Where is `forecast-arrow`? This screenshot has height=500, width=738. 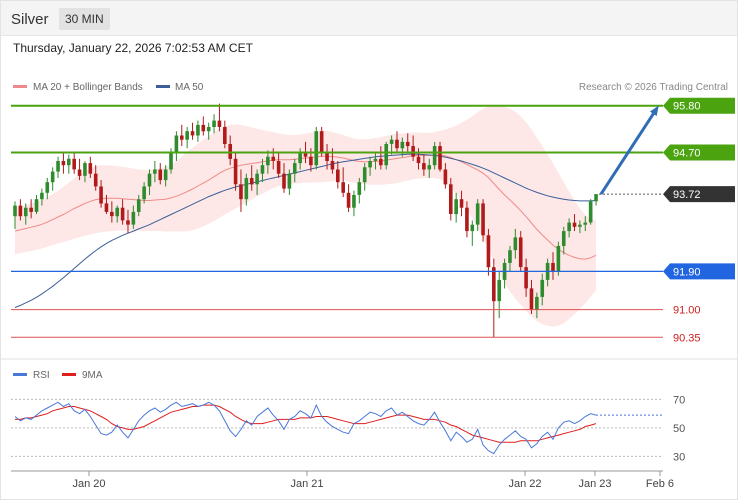 forecast-arrow is located at coordinates (629, 150).